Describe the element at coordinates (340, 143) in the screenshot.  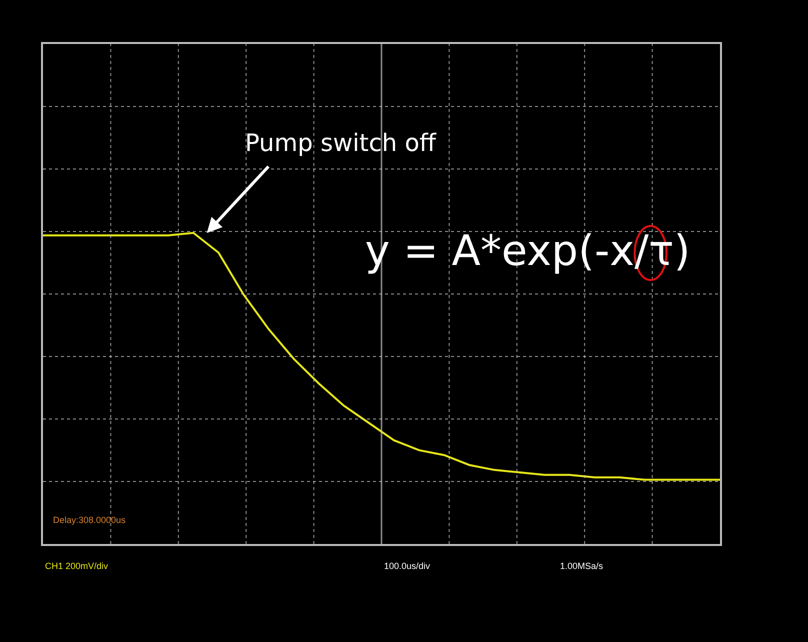
I see `text: Pump switch off` at that location.